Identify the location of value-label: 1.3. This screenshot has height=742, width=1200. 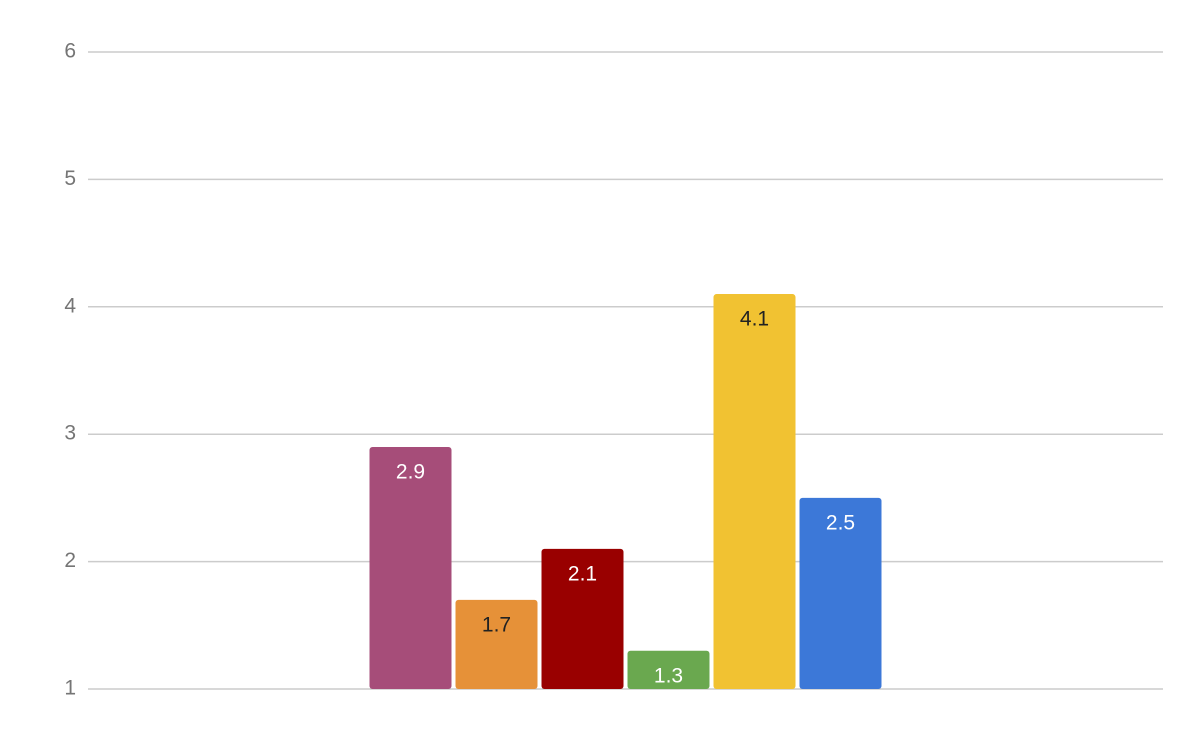
(668, 675).